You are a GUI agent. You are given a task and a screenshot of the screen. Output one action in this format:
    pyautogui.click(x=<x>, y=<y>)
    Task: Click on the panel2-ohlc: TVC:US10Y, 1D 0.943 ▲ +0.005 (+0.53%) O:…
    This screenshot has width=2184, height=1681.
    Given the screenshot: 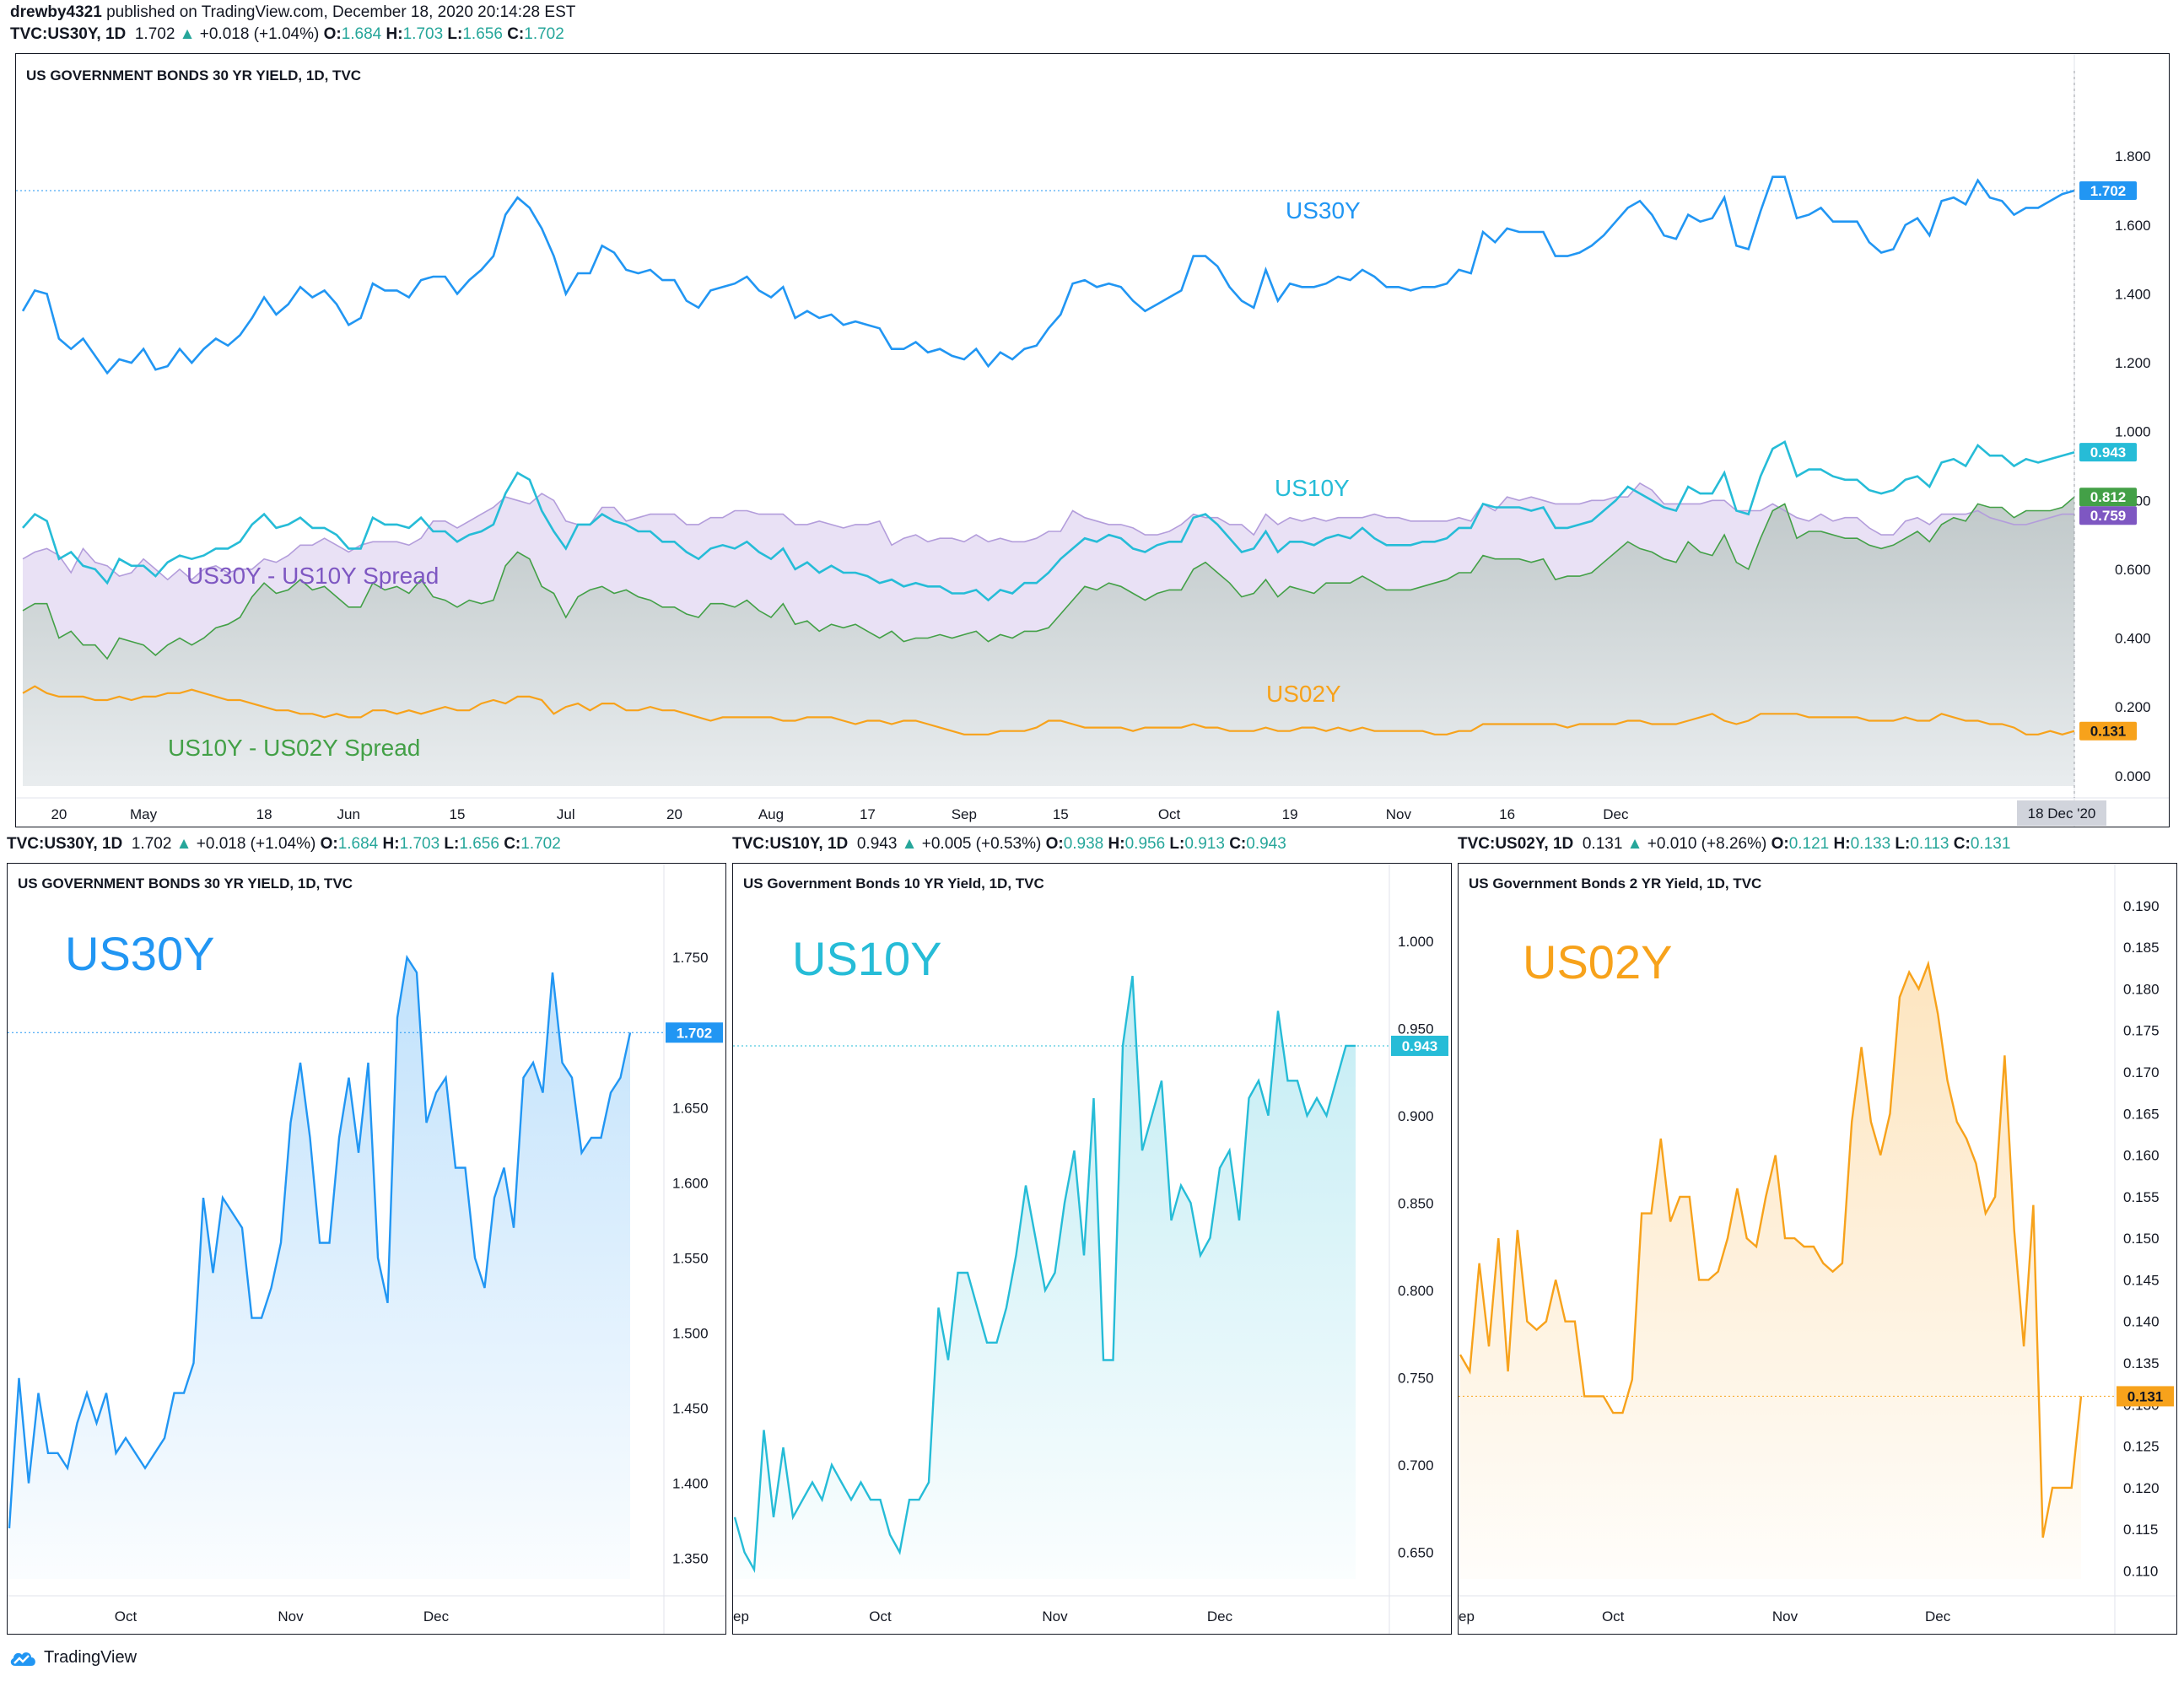 What is the action you would take?
    pyautogui.click(x=1009, y=844)
    